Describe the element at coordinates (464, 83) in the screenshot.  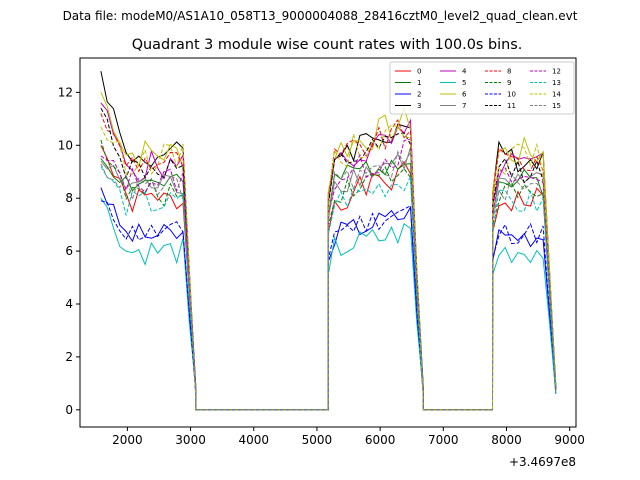
I see `legend-label-5: 5` at that location.